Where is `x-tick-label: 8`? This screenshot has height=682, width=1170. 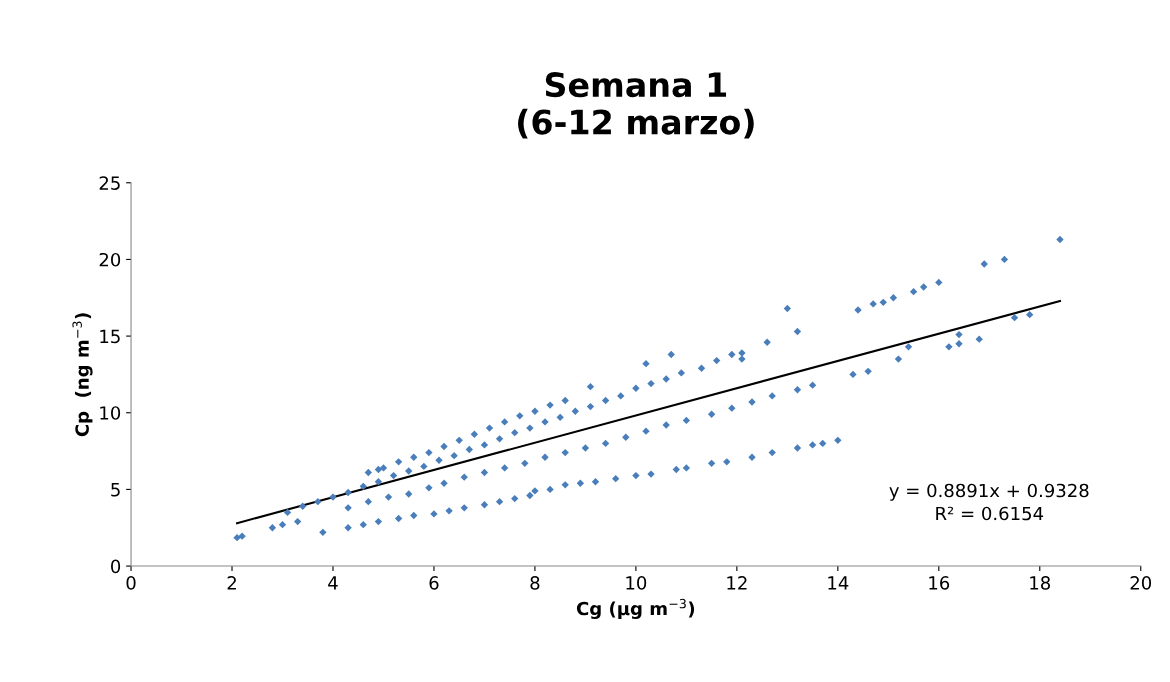
x-tick-label: 8 is located at coordinates (535, 583).